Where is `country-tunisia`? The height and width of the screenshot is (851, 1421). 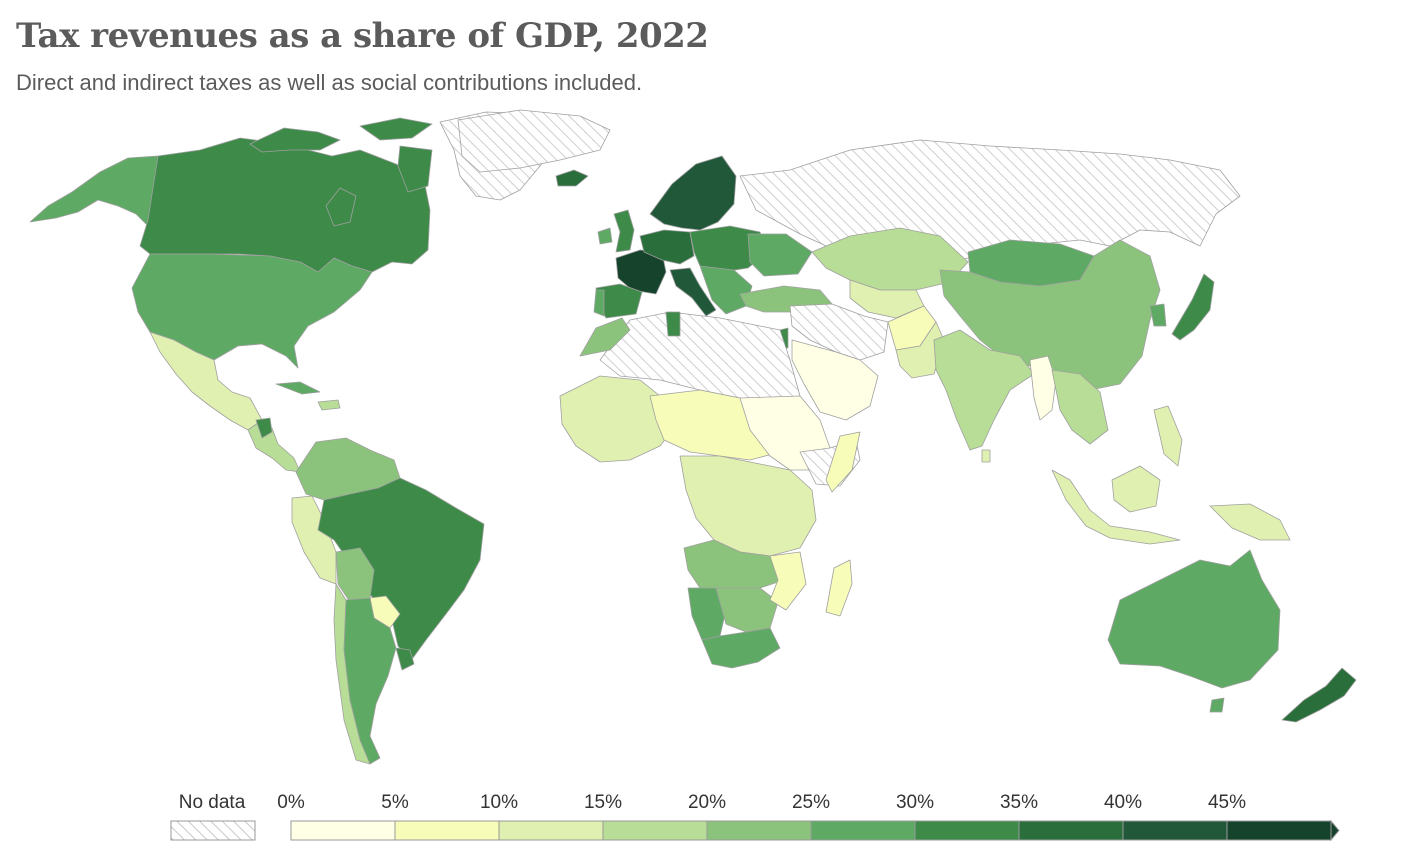 country-tunisia is located at coordinates (673, 324).